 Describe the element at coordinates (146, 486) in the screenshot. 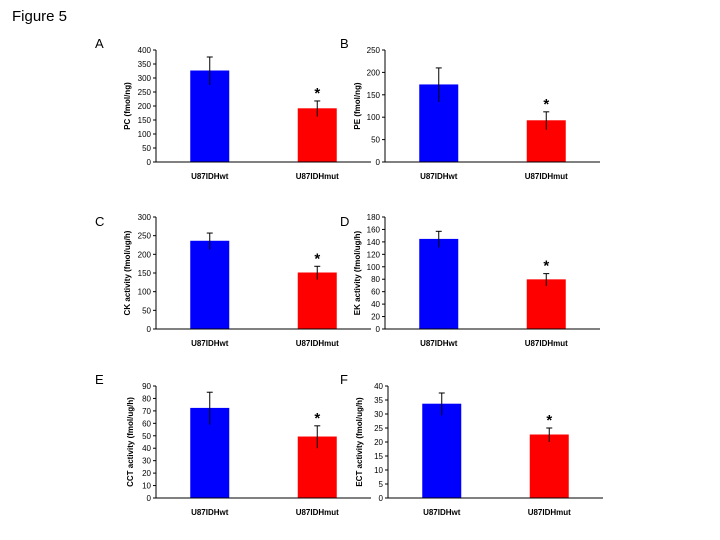

I see `panel-e-ytick-label-1: 10` at that location.